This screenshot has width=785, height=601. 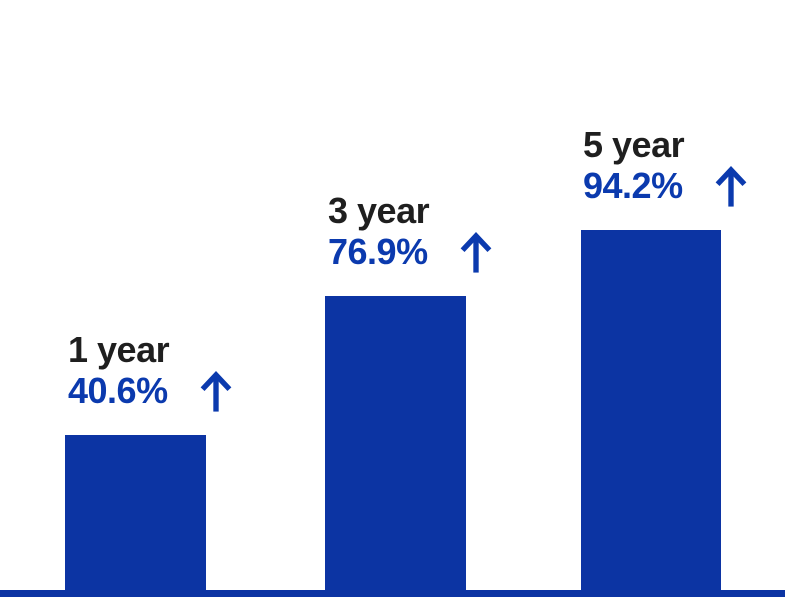 I want to click on bar-label-block-1-year: 1 year 40.6%, so click(x=150, y=372).